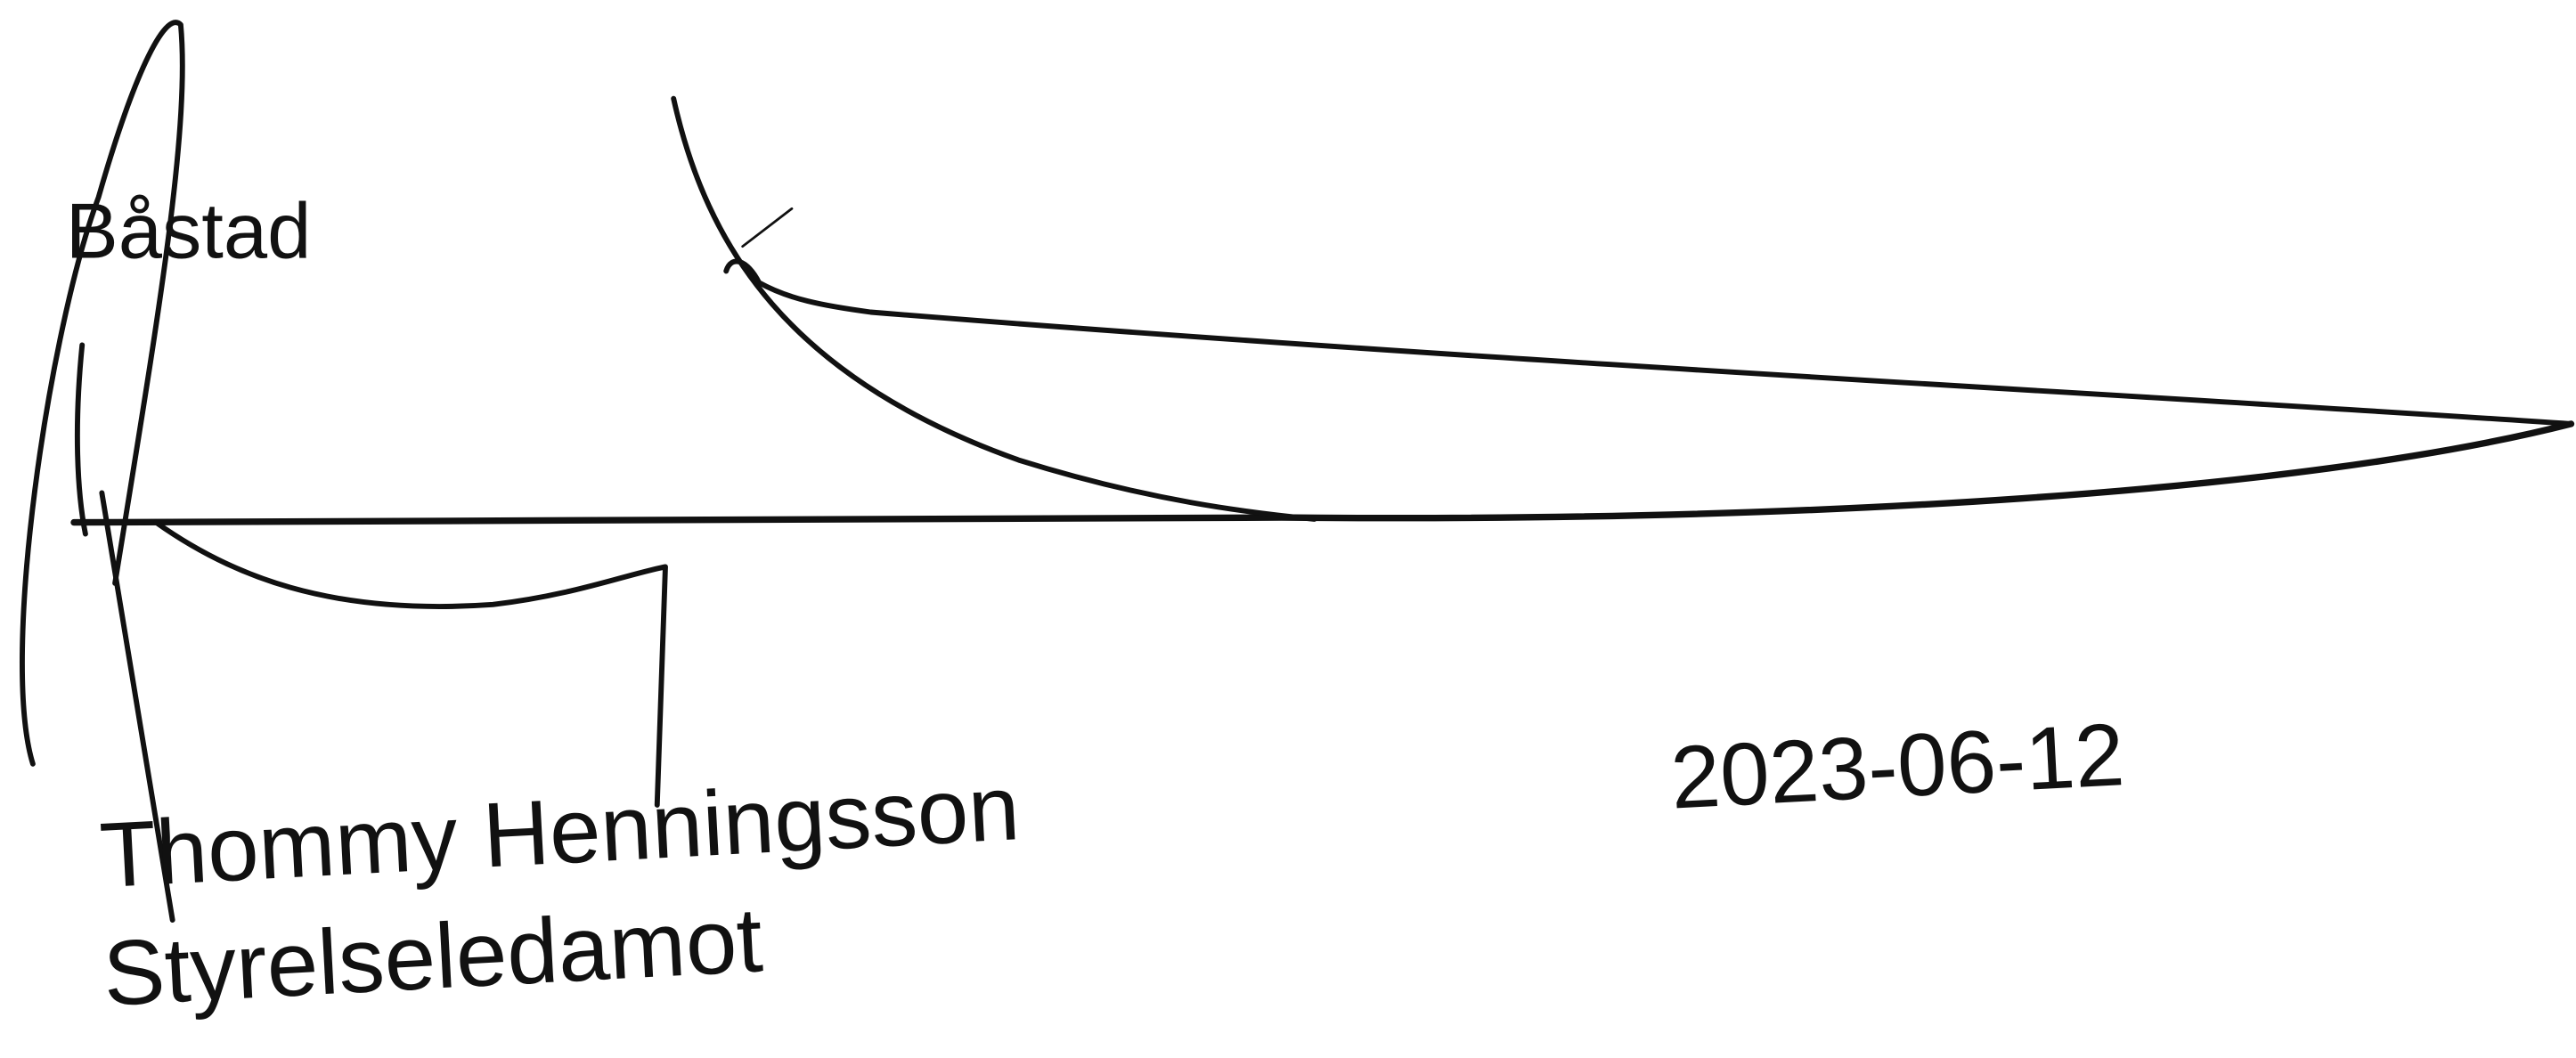  I want to click on date: 2023-06-12, so click(1898, 766).